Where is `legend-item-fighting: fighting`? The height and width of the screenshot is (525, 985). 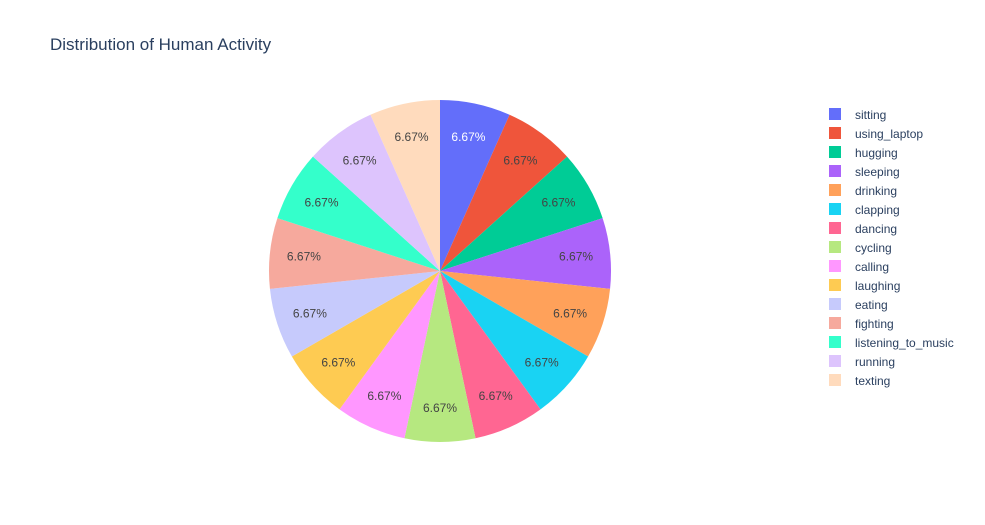 legend-item-fighting: fighting is located at coordinates (861, 324).